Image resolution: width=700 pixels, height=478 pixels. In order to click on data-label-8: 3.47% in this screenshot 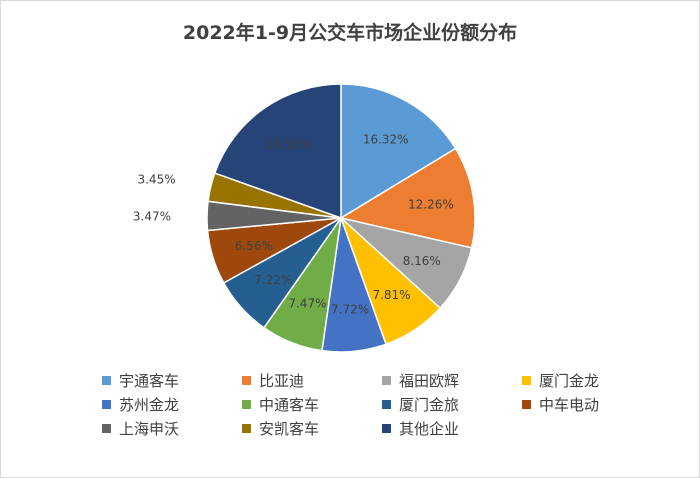, I will do `click(152, 216)`.